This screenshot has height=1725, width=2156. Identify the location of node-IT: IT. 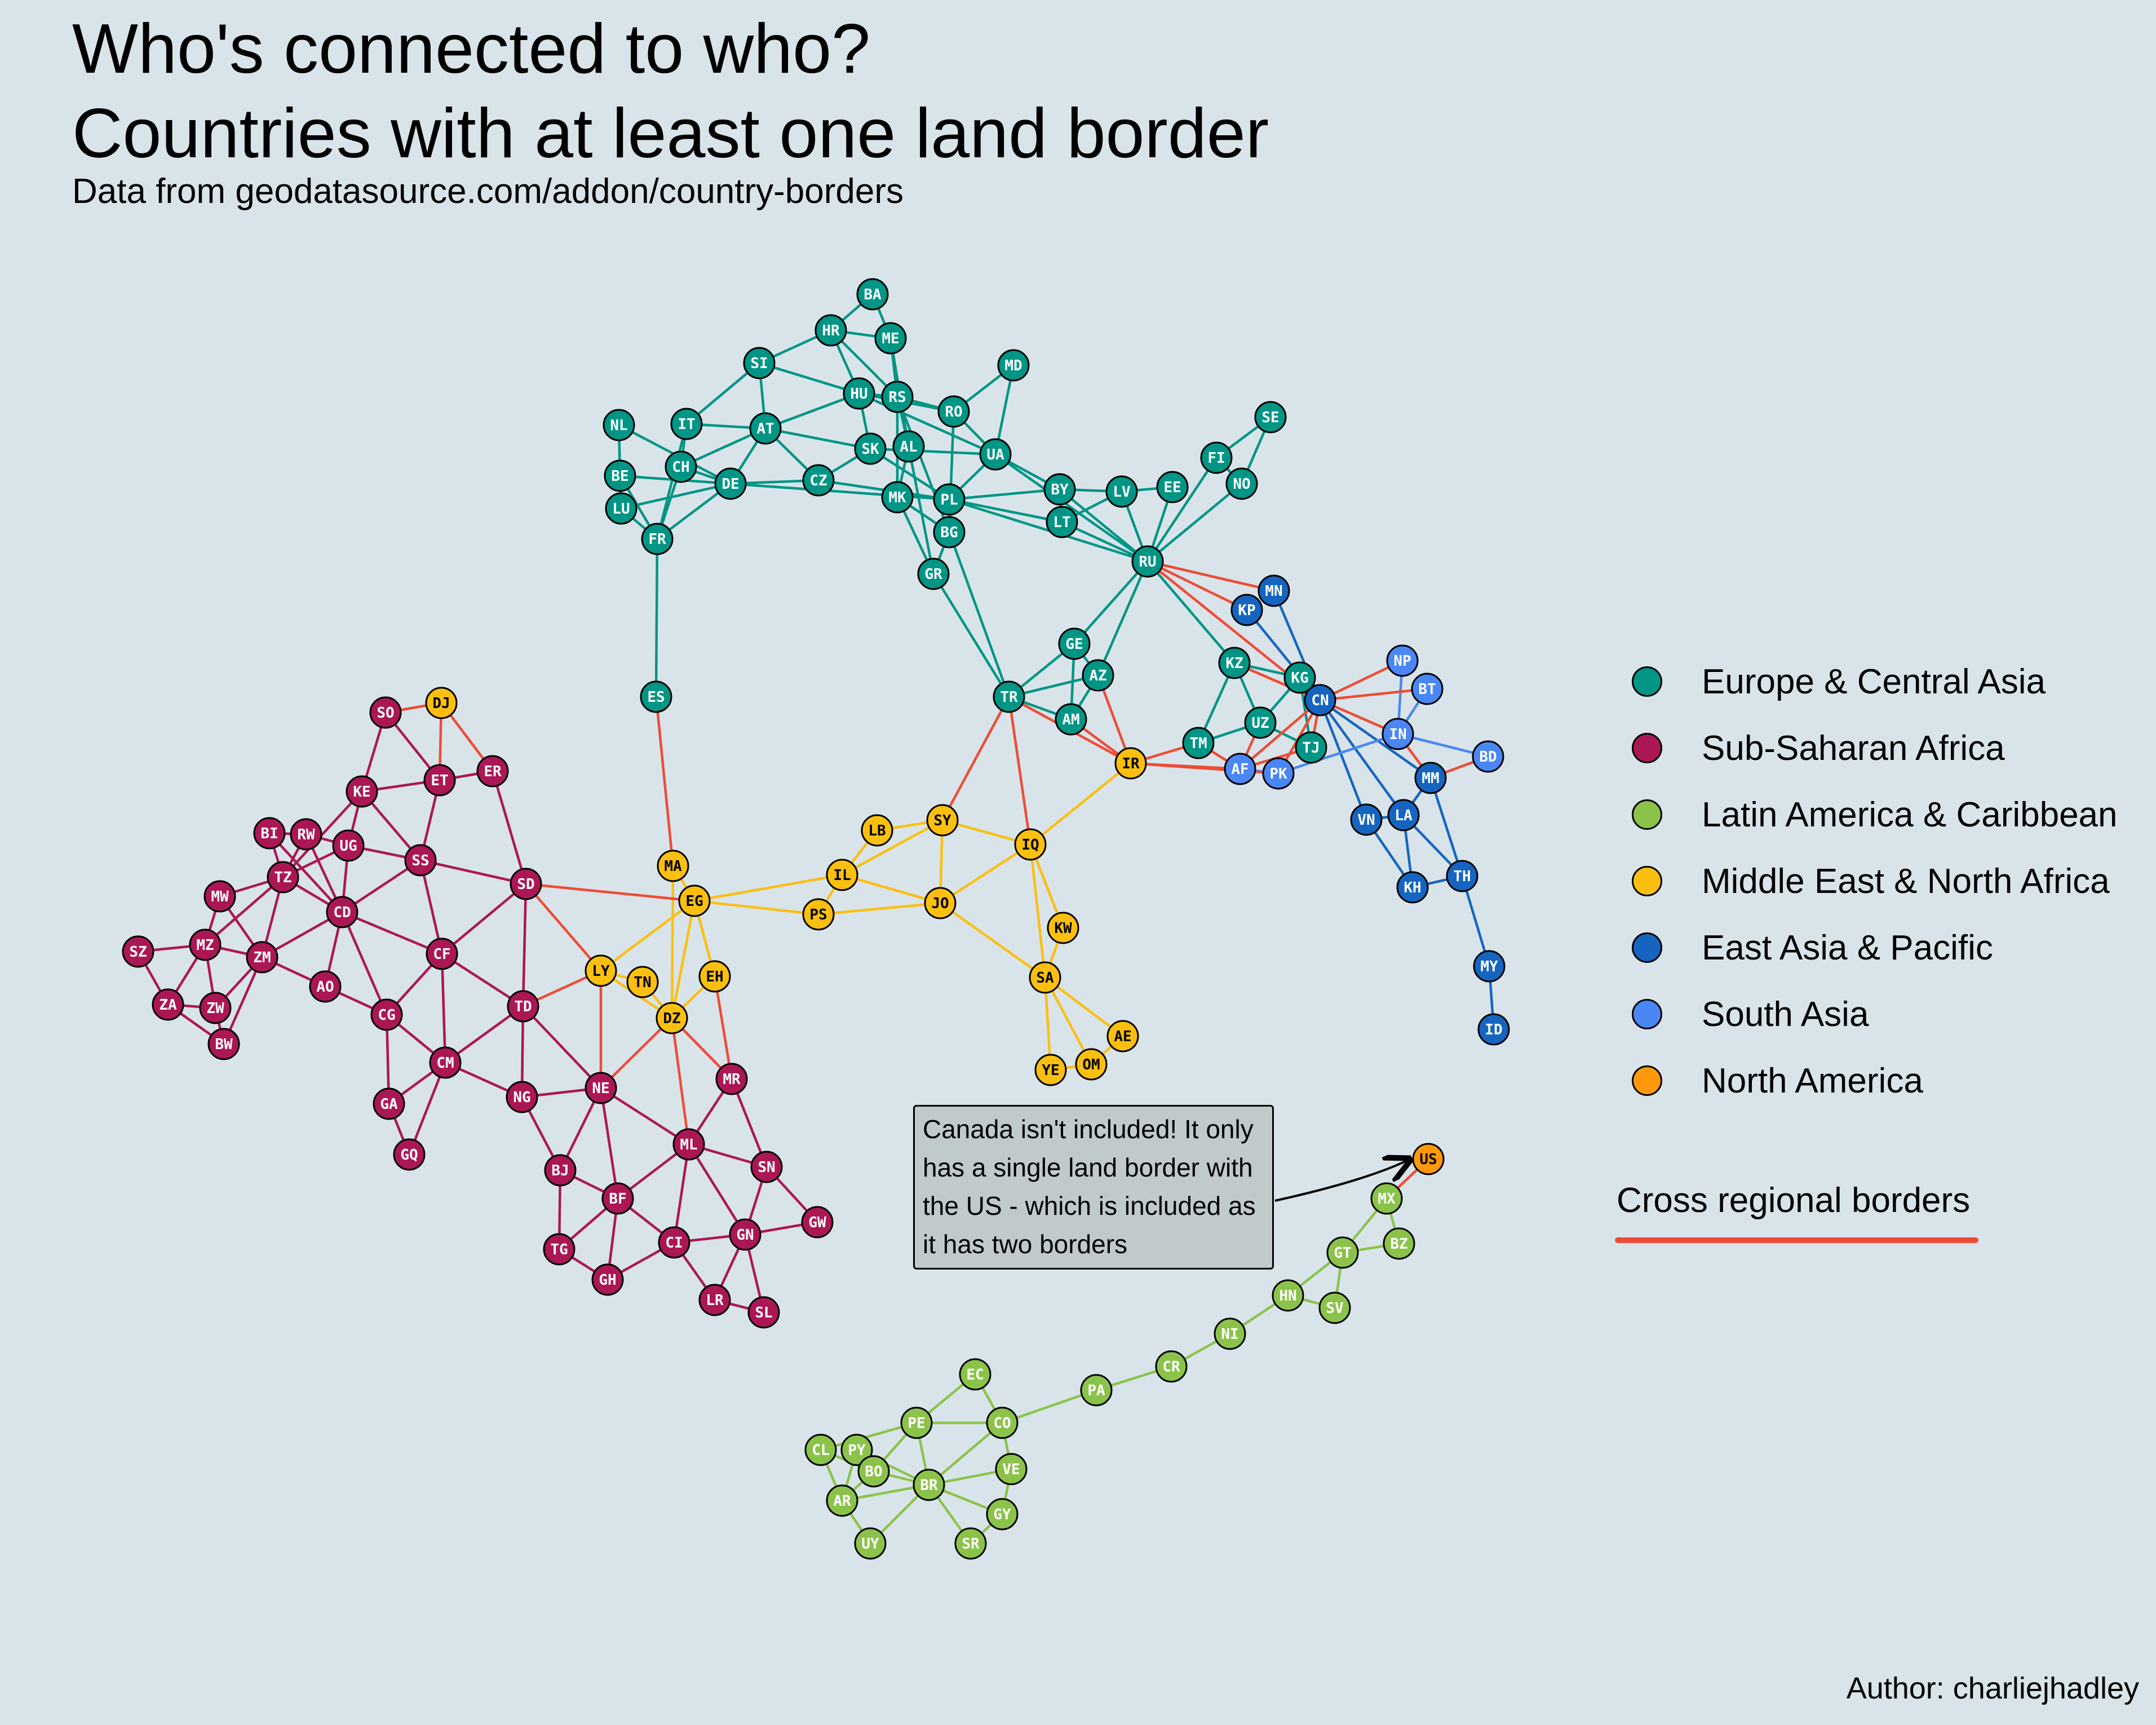
(686, 424).